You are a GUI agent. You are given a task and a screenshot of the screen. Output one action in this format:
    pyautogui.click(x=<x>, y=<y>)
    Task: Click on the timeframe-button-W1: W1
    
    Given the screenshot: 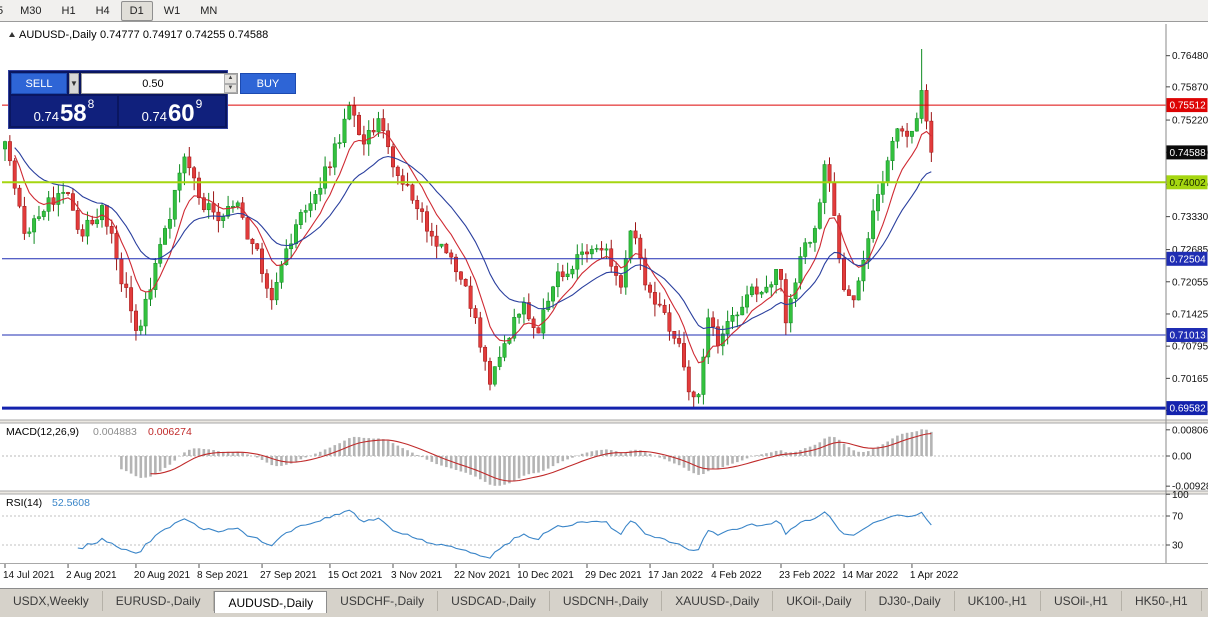 What is the action you would take?
    pyautogui.click(x=172, y=10)
    